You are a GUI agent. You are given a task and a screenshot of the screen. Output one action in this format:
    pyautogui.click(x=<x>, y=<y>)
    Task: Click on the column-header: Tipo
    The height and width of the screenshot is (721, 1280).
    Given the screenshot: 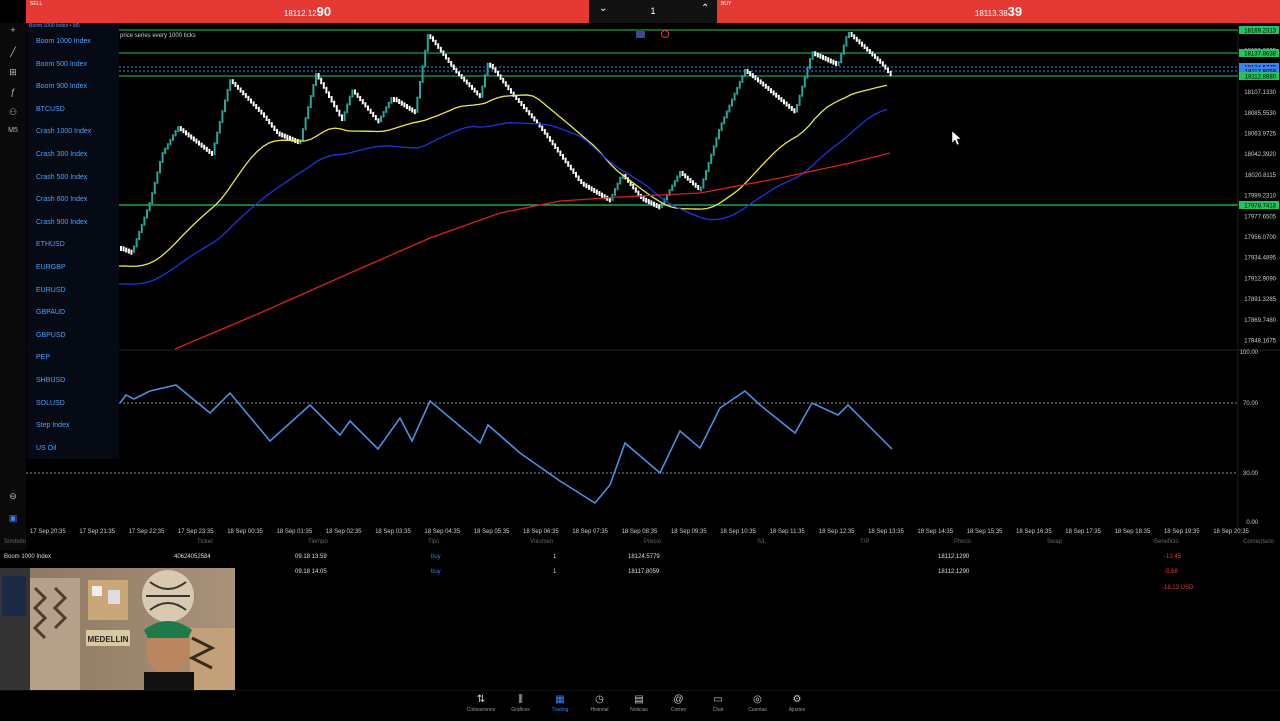 What is the action you would take?
    pyautogui.click(x=434, y=542)
    